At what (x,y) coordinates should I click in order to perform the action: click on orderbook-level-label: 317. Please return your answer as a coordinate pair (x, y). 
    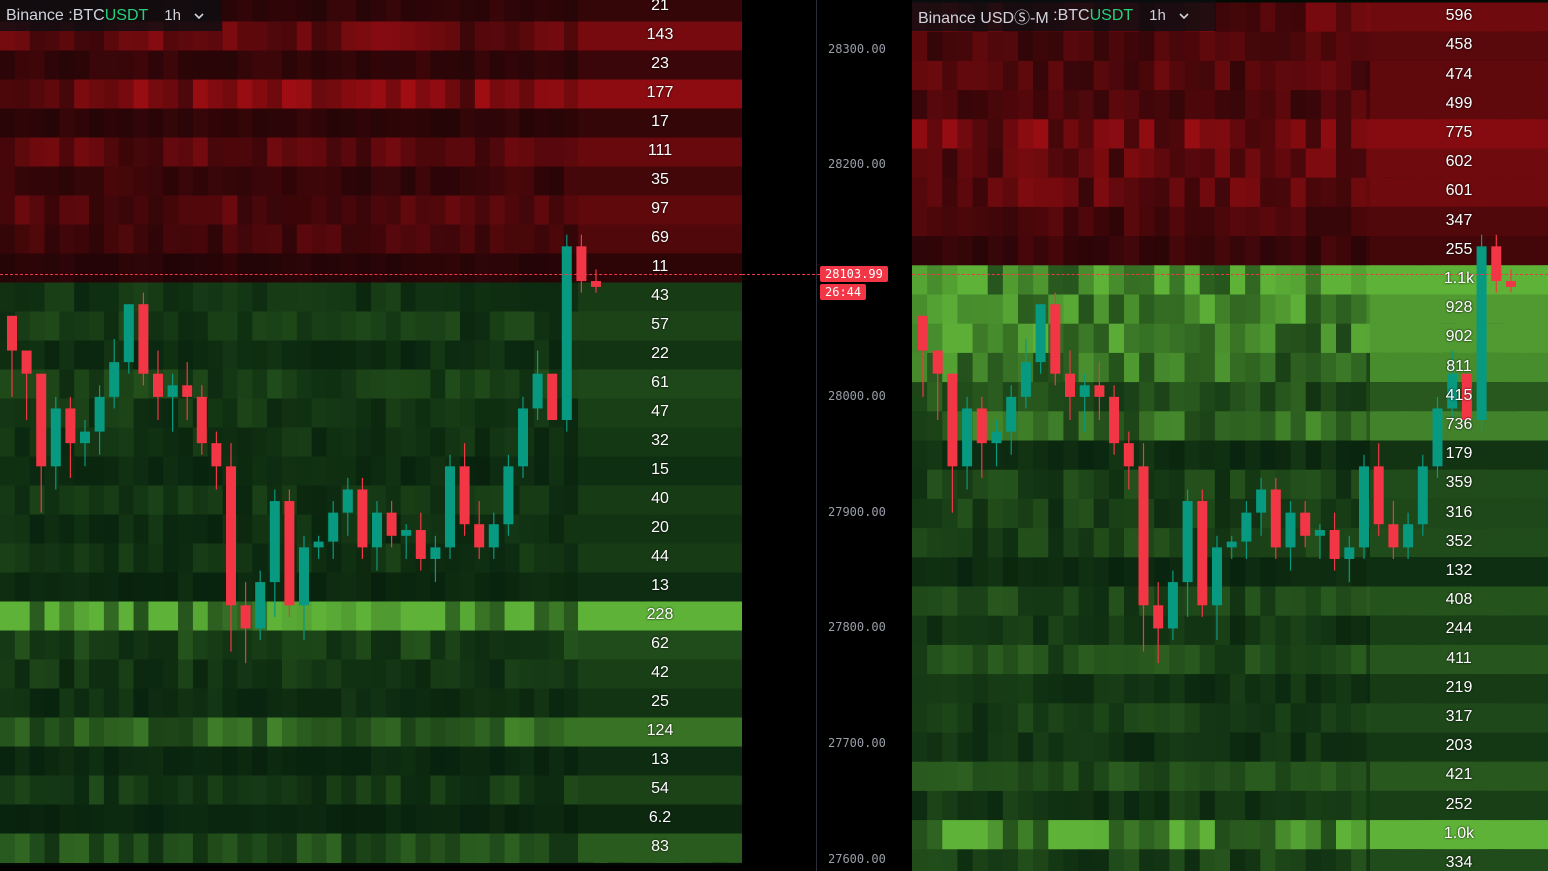
    Looking at the image, I should click on (1459, 716).